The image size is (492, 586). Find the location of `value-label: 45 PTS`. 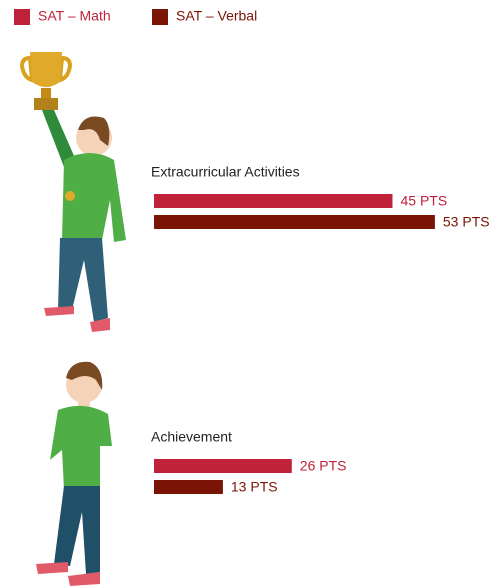

value-label: 45 PTS is located at coordinates (424, 201).